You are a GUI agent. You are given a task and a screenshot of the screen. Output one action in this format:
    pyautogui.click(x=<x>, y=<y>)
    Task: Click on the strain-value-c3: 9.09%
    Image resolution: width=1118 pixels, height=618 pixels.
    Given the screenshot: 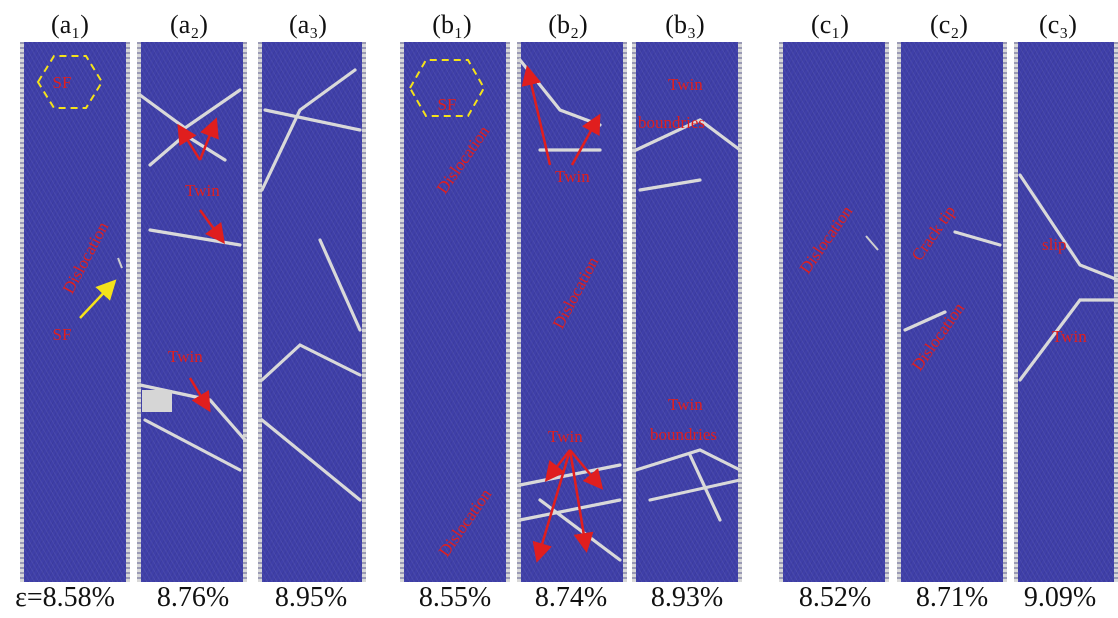 What is the action you would take?
    pyautogui.click(x=1060, y=597)
    